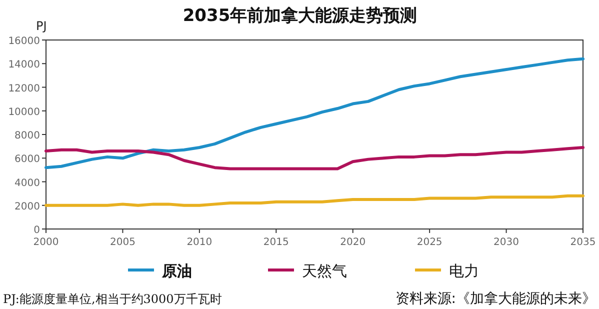 This screenshot has height=309, width=599. Describe the element at coordinates (123, 242) in the screenshot. I see `x-tick-label: 2005` at that location.